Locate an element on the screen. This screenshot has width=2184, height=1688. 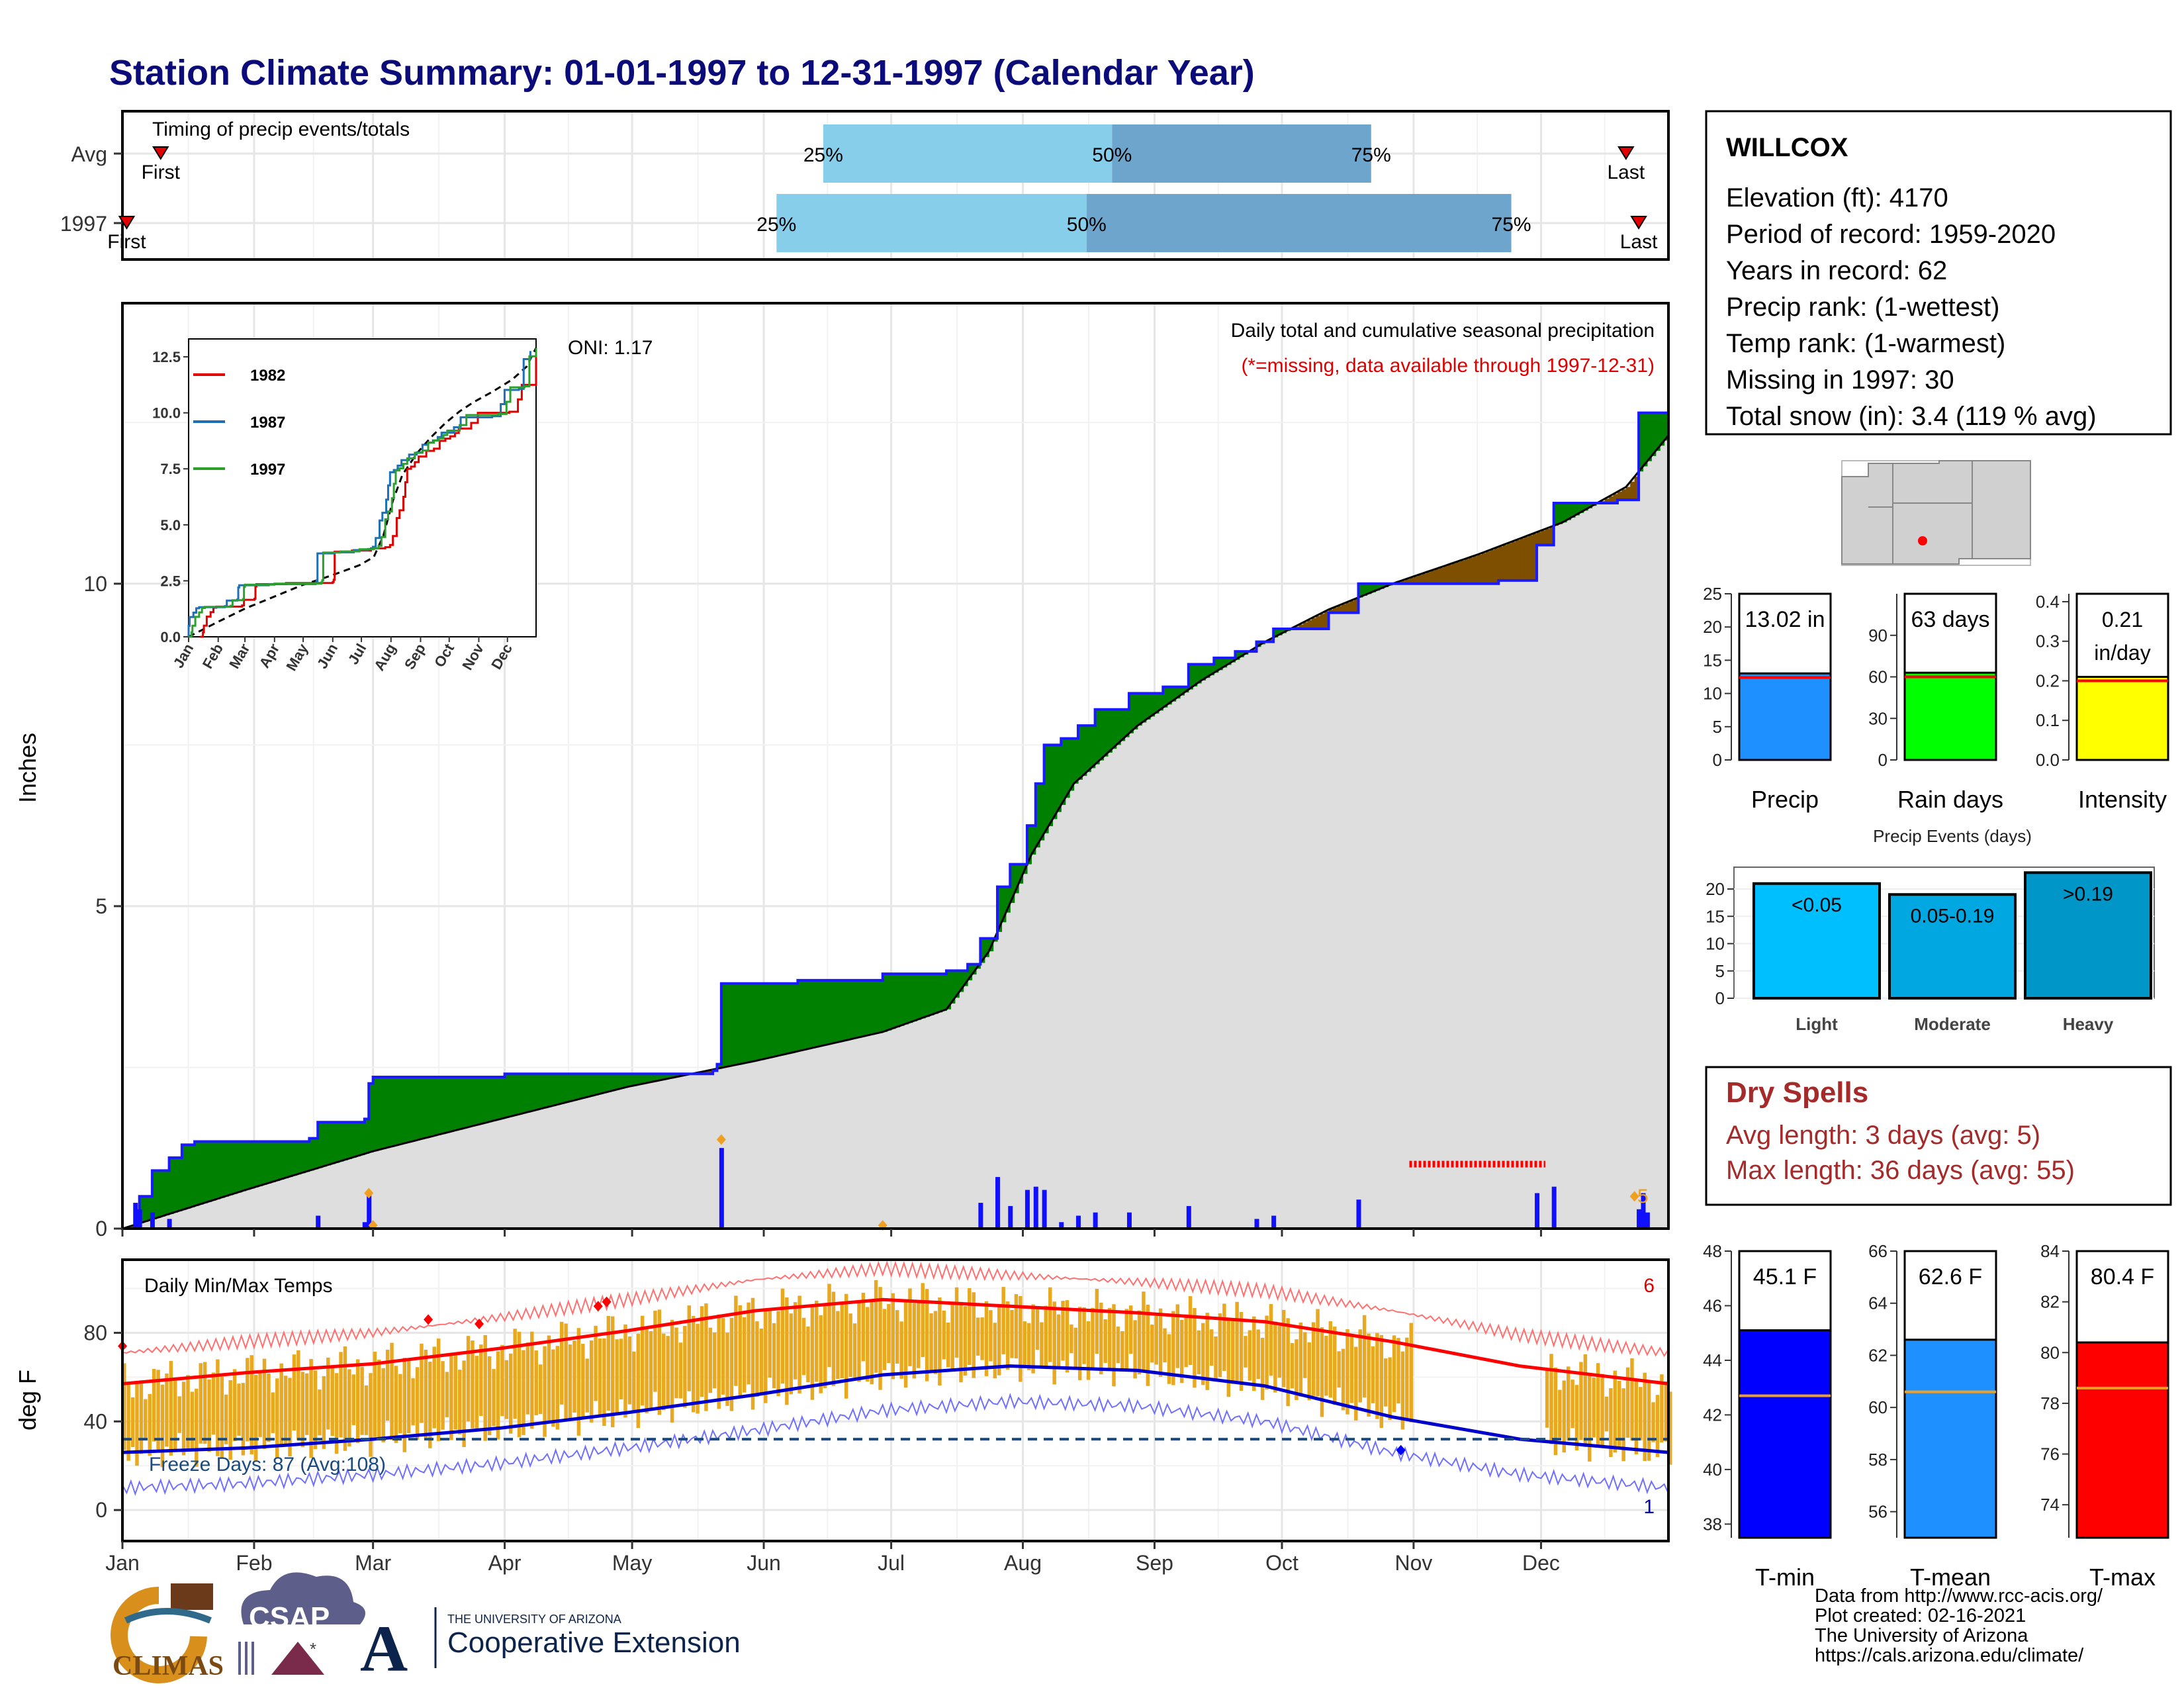
events-tick-label: 10 is located at coordinates (1715, 944).